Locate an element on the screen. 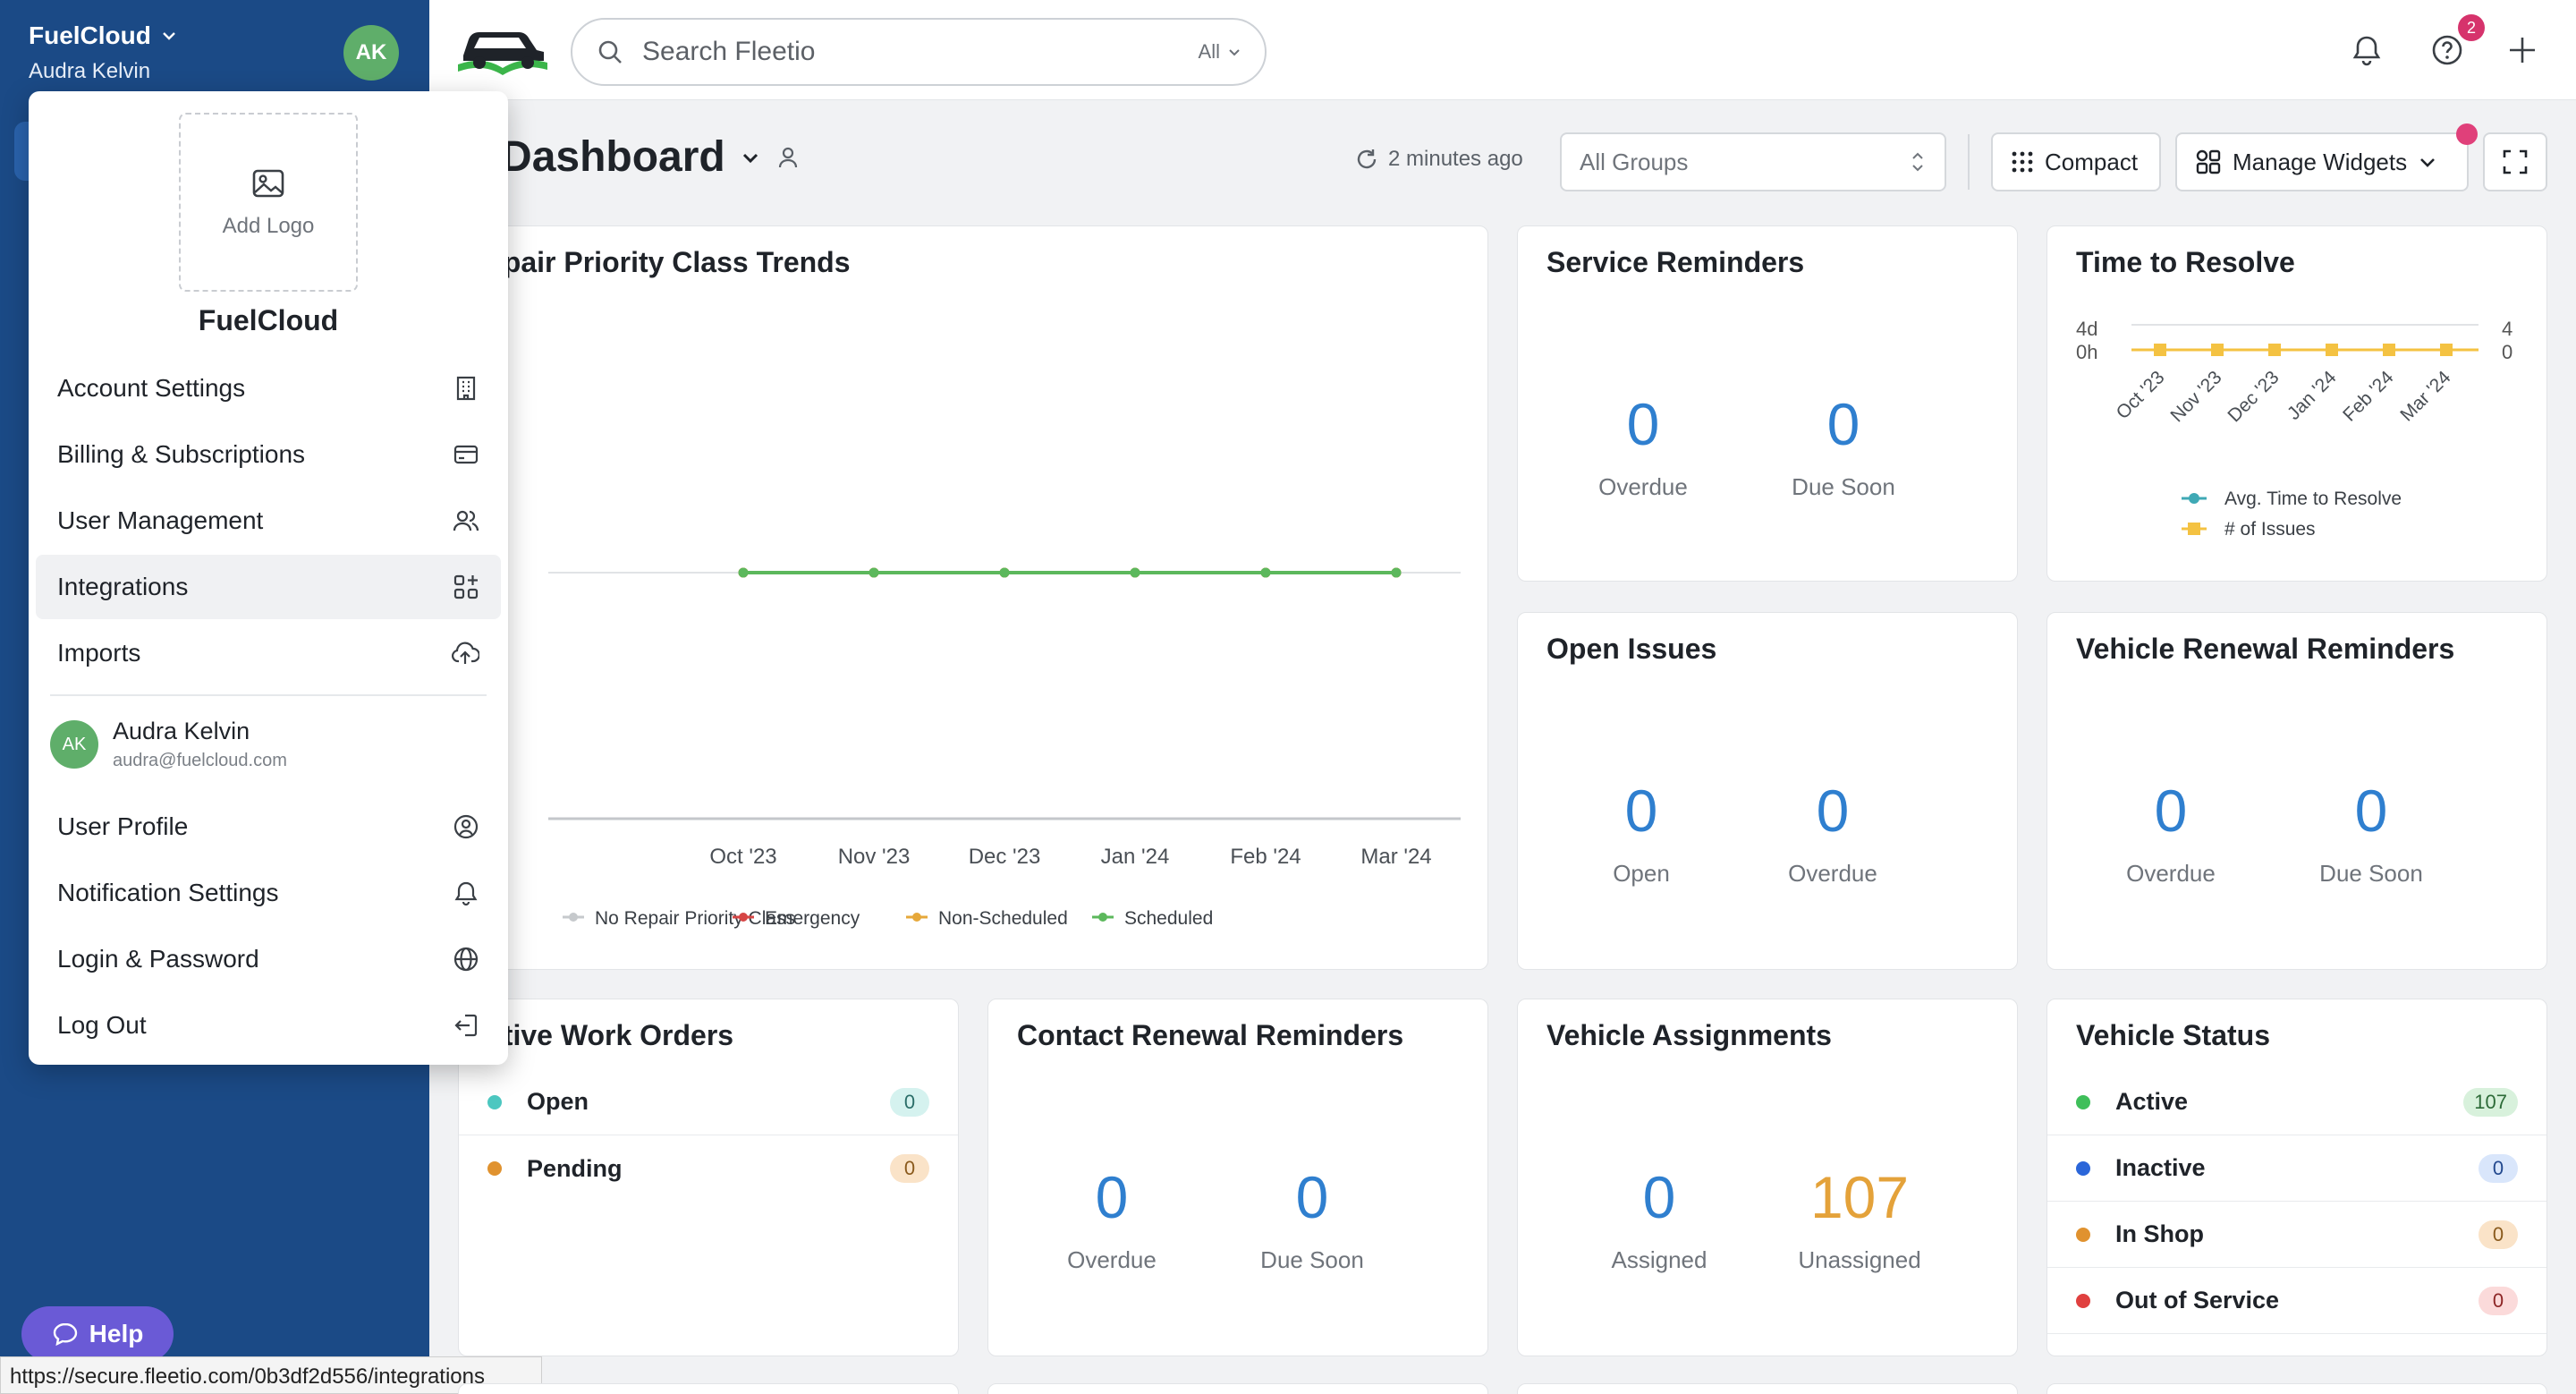 This screenshot has width=2576, height=1394. org-switcher: FuelCloud Audra Kelvin is located at coordinates (103, 52).